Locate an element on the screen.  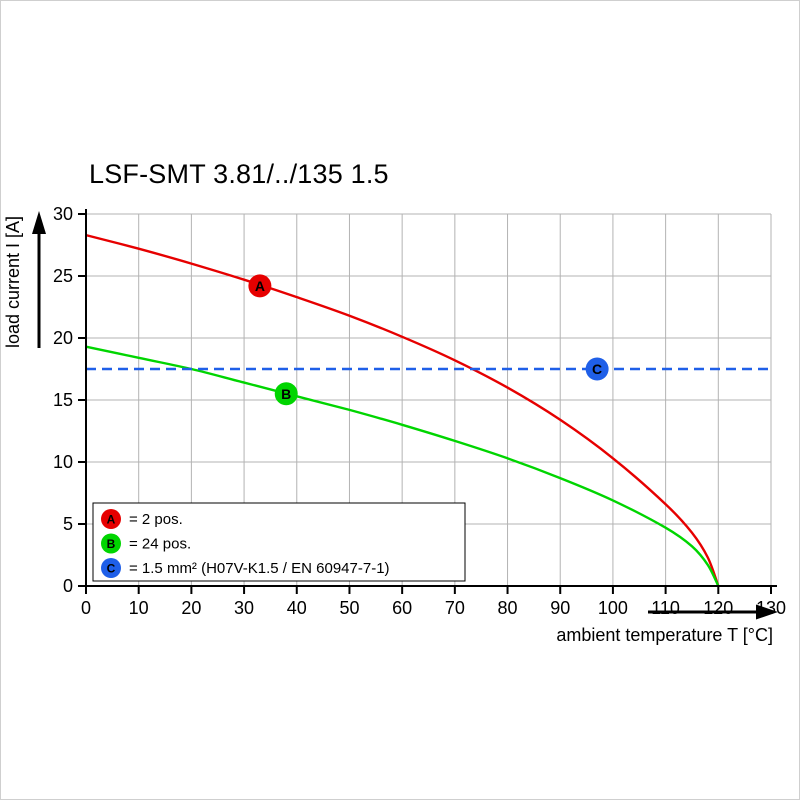
x-tick-label: 110 is located at coordinates (665, 608).